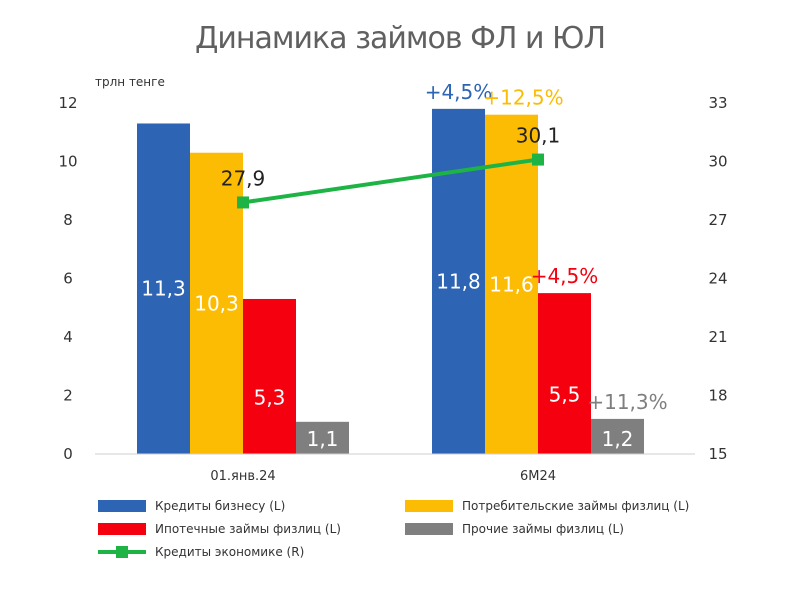  I want to click on bar-data-label: 1,1, so click(323, 439).